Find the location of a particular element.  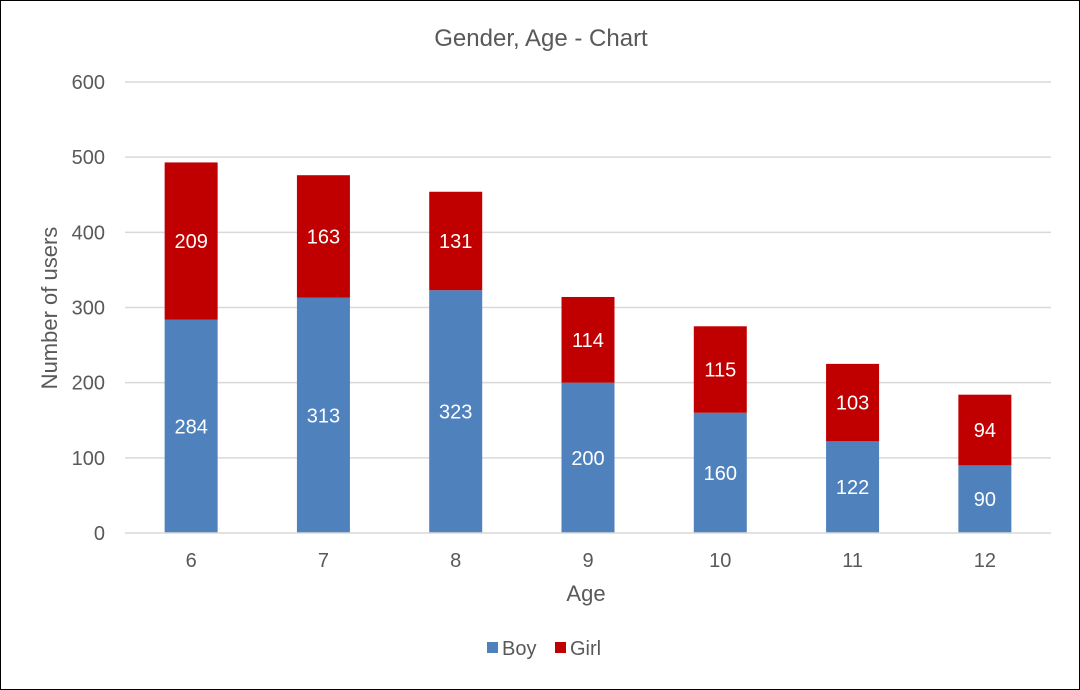

data-label-boy-7: 313 is located at coordinates (323, 416).